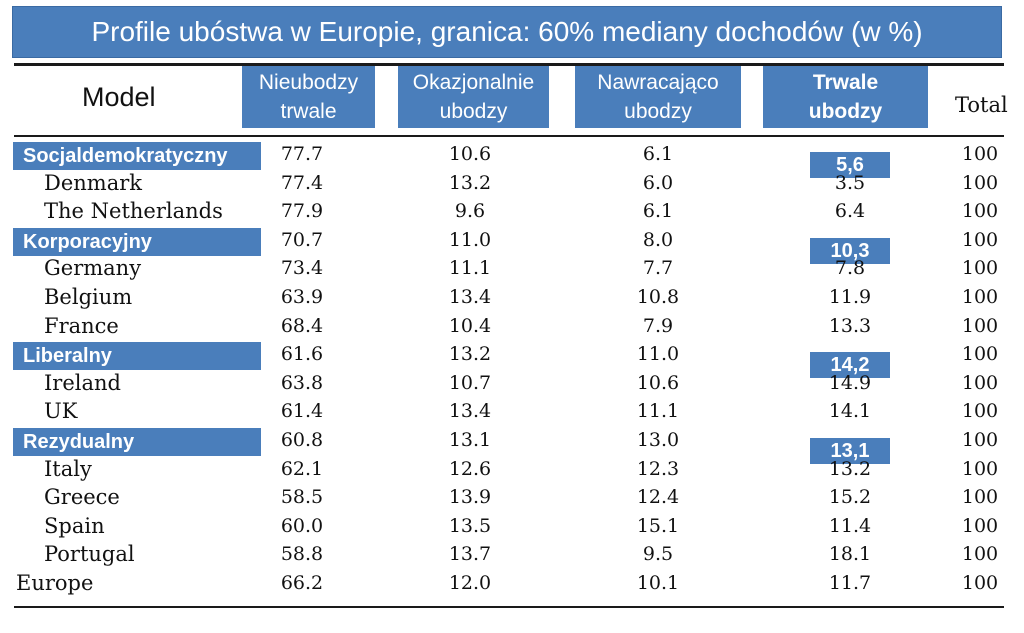  I want to click on value-trwale-ubodzy: 18.1, so click(850, 554).